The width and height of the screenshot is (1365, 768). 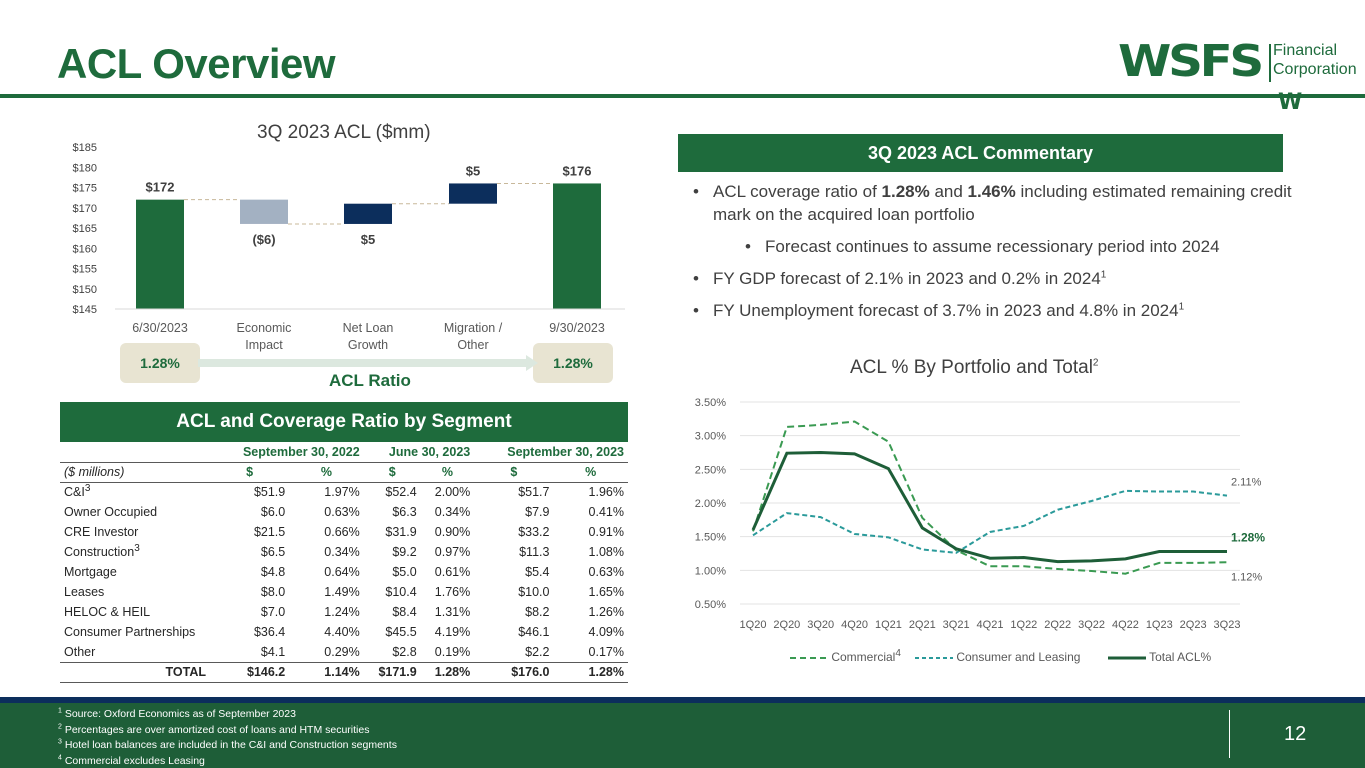 What do you see at coordinates (101, 532) in the screenshot?
I see `segment-label: CRE Investor` at bounding box center [101, 532].